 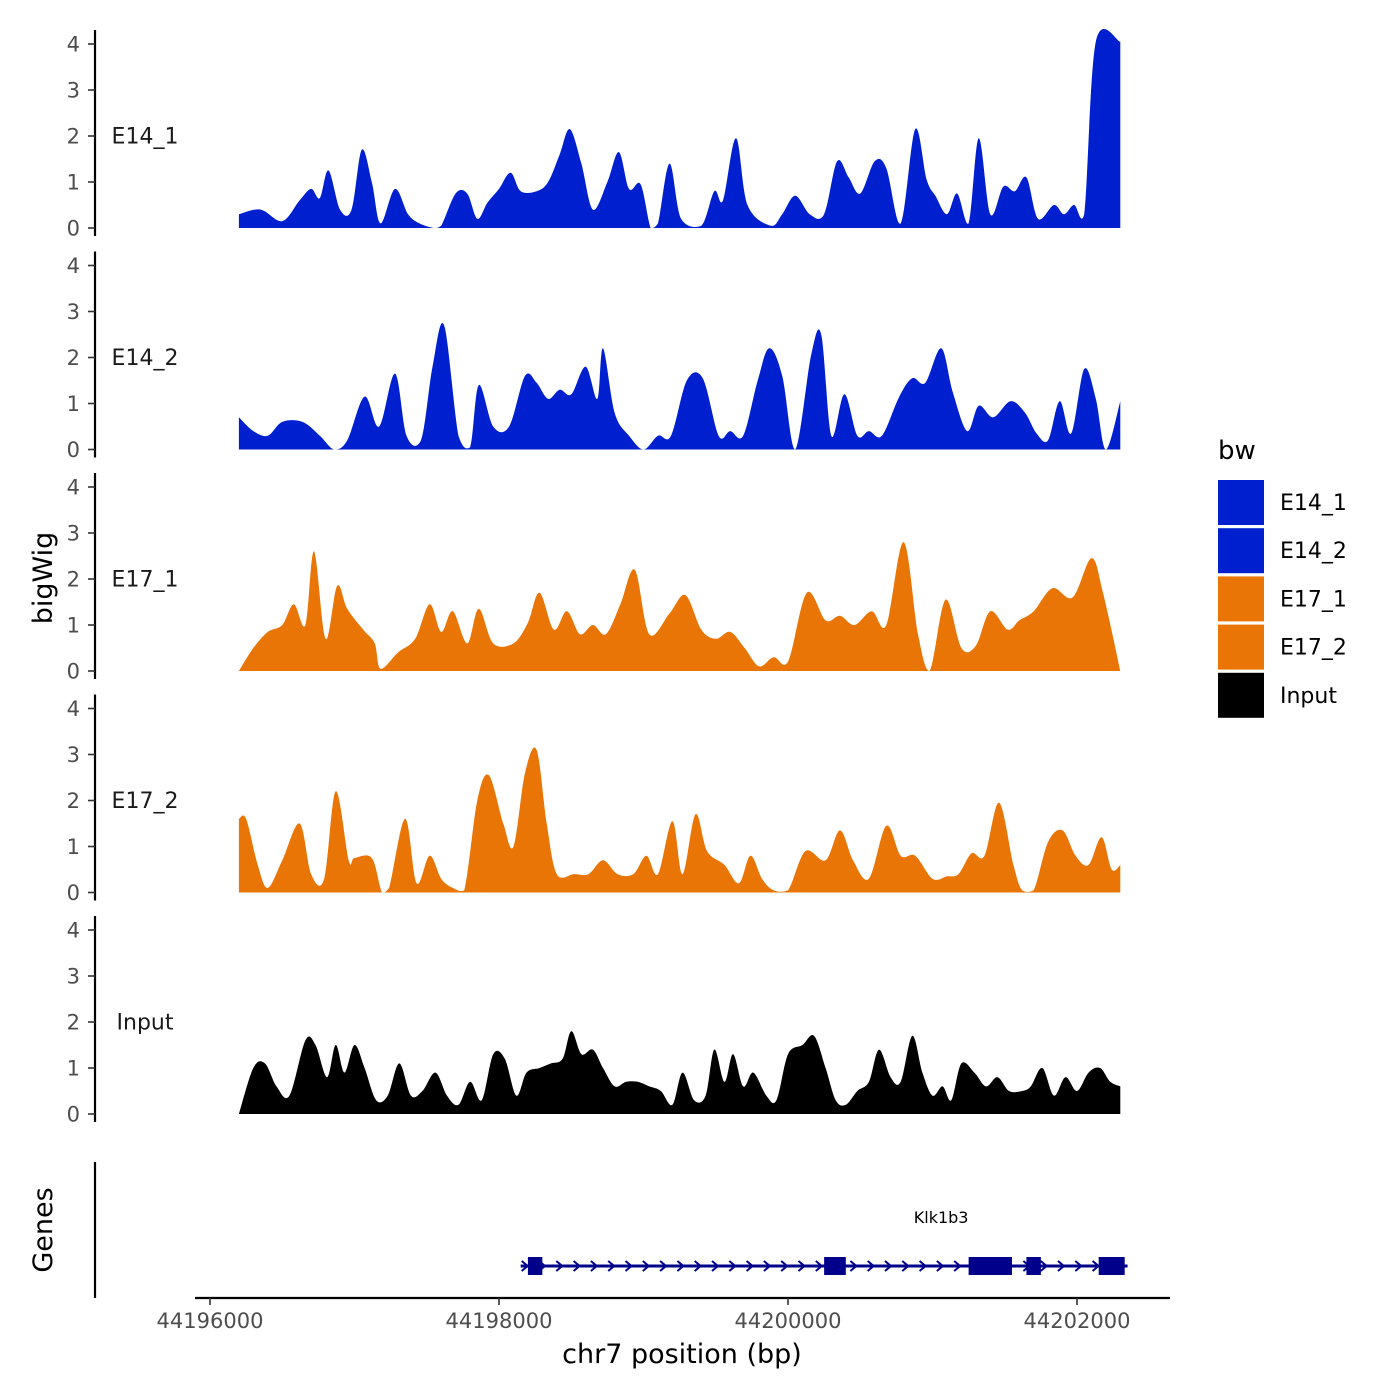 What do you see at coordinates (145, 580) in the screenshot?
I see `track-label: E17_1` at bounding box center [145, 580].